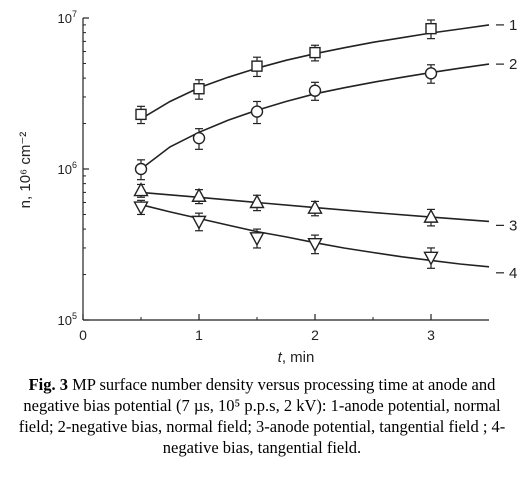 This screenshot has height=502, width=524. What do you see at coordinates (280, 357) in the screenshot?
I see `x-axis-label-main: t` at bounding box center [280, 357].